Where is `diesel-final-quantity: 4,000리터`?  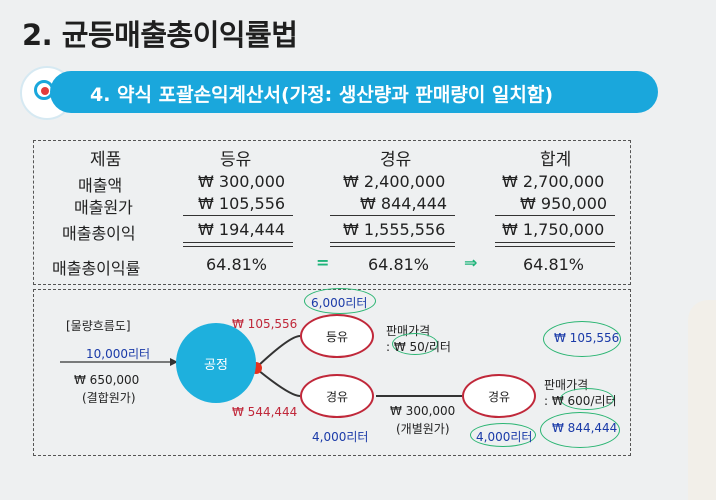
diesel-final-quantity: 4,000리터 is located at coordinates (504, 437).